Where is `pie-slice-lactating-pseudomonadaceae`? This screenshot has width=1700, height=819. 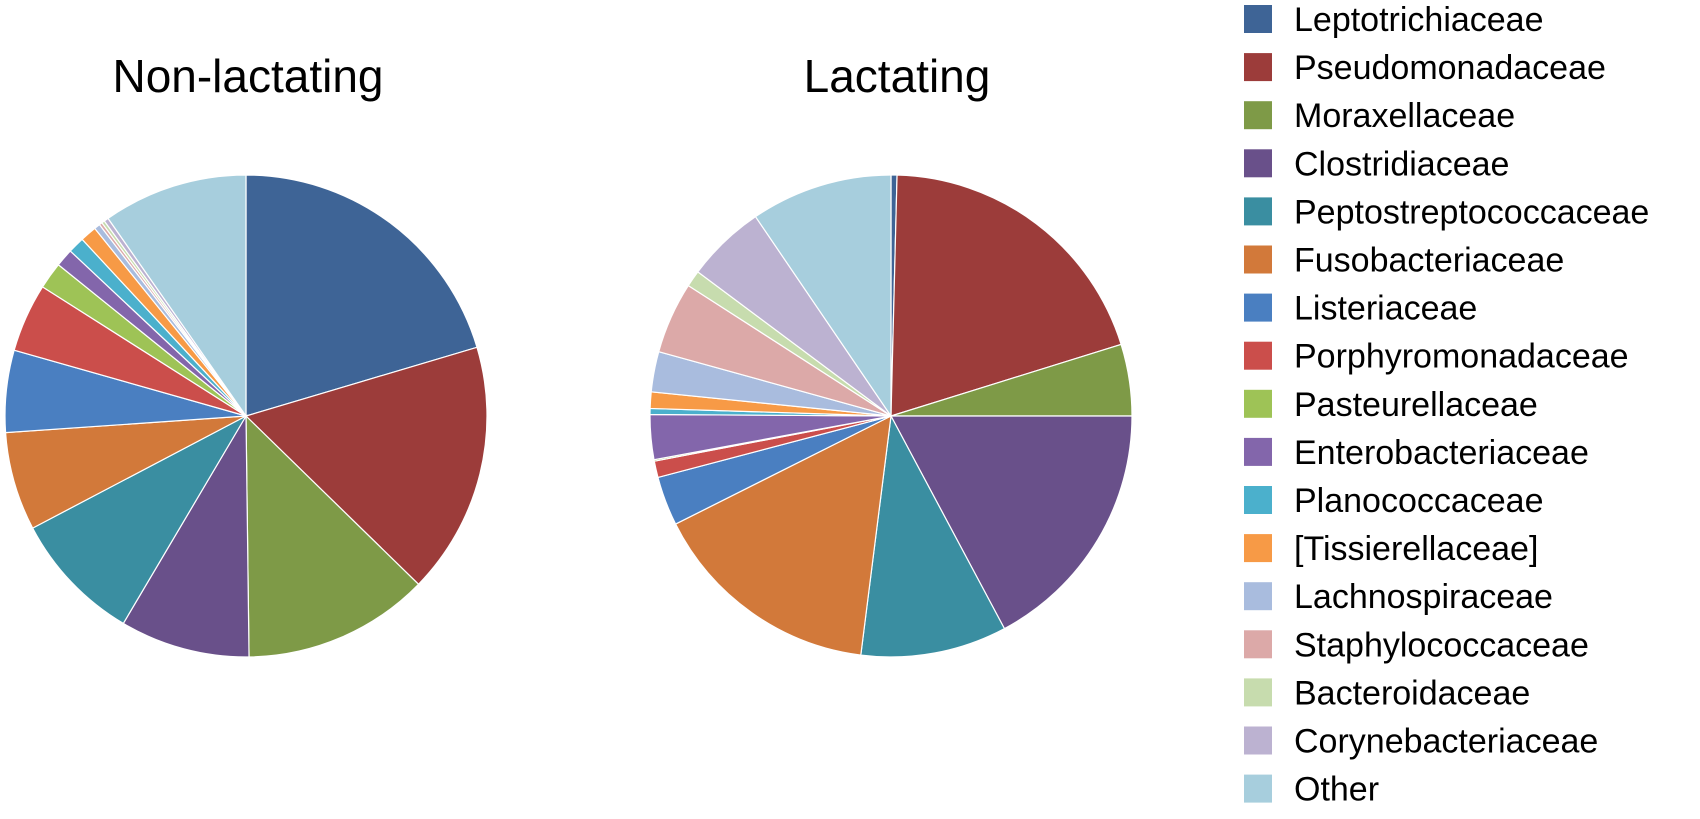
pie-slice-lactating-pseudomonadaceae is located at coordinates (1006, 295).